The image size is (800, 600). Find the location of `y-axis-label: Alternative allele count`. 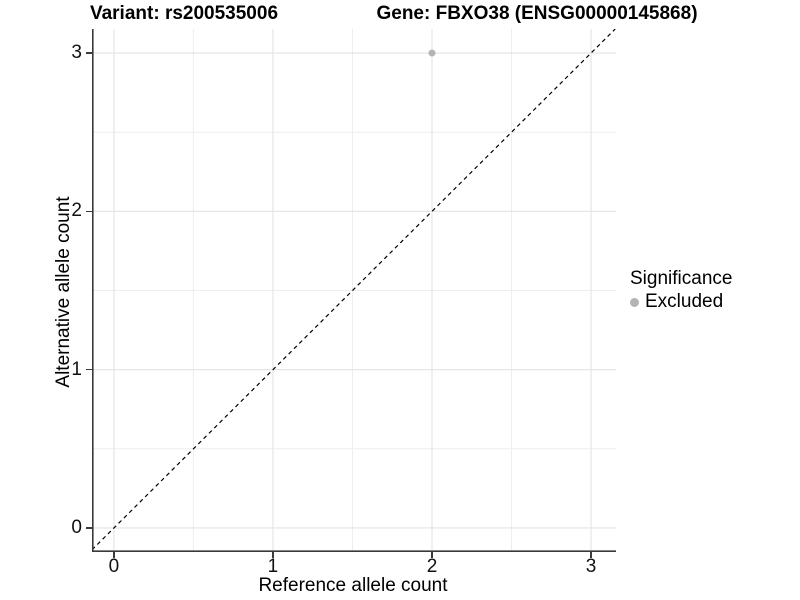

y-axis-label: Alternative allele count is located at coordinates (63, 292).